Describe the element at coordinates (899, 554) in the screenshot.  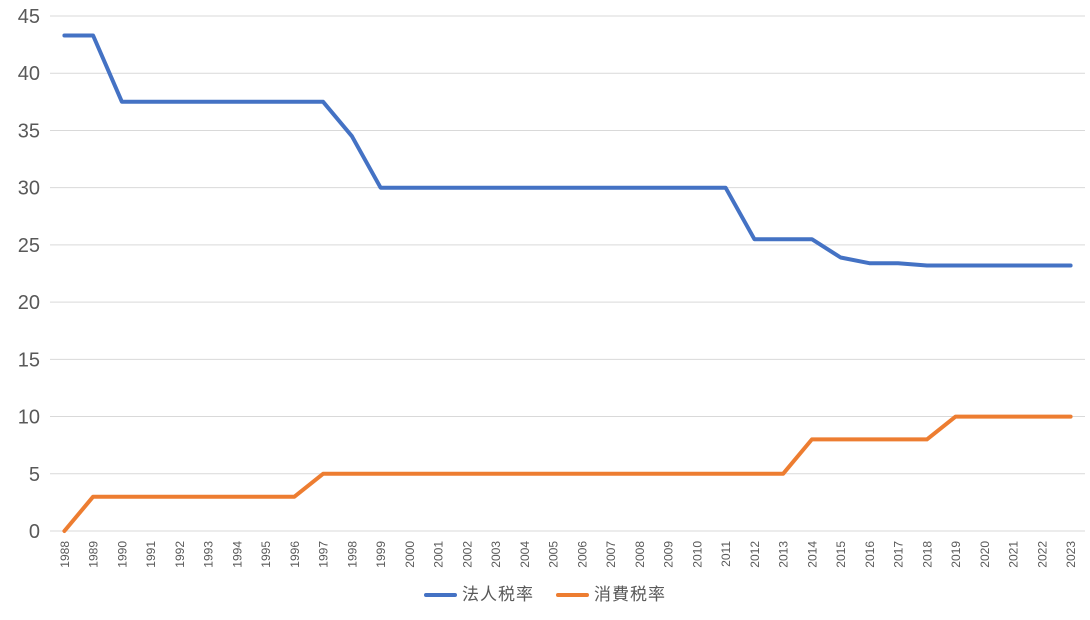
I see `x-axis-label-2017: 2017` at that location.